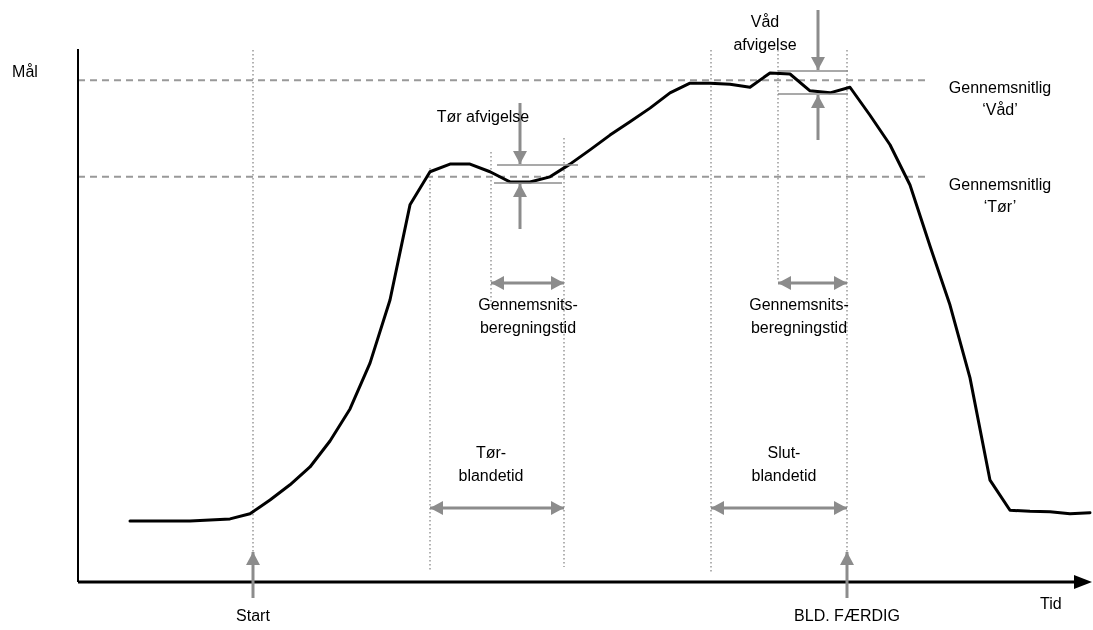 The image size is (1093, 630). Describe the element at coordinates (847, 615) in the screenshot. I see `text: BLD. FÆRDIG` at that location.